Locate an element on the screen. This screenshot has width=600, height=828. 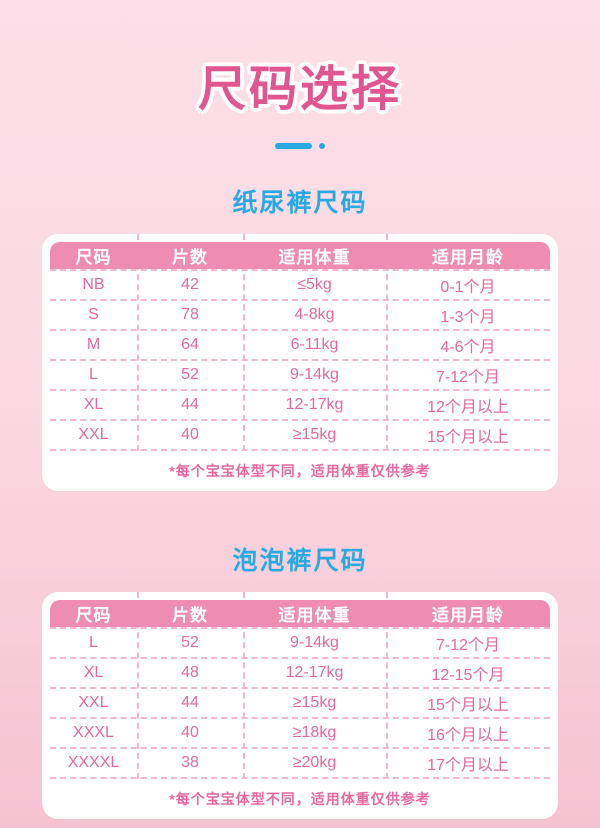
table-row: S 78 4-8kg 1-3个月 is located at coordinates (300, 316).